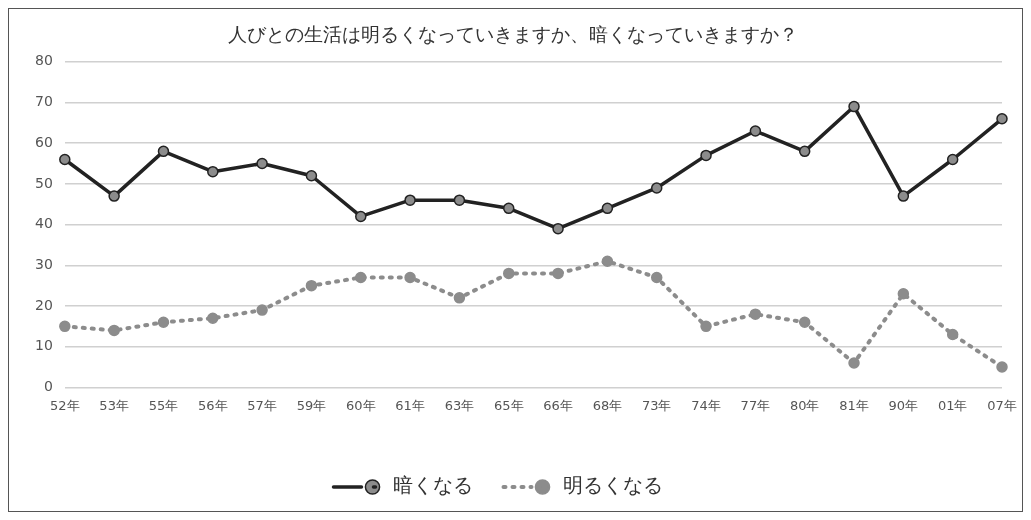 The width and height of the screenshot is (1031, 520). I want to click on y-tick-label: 80, so click(43, 60).